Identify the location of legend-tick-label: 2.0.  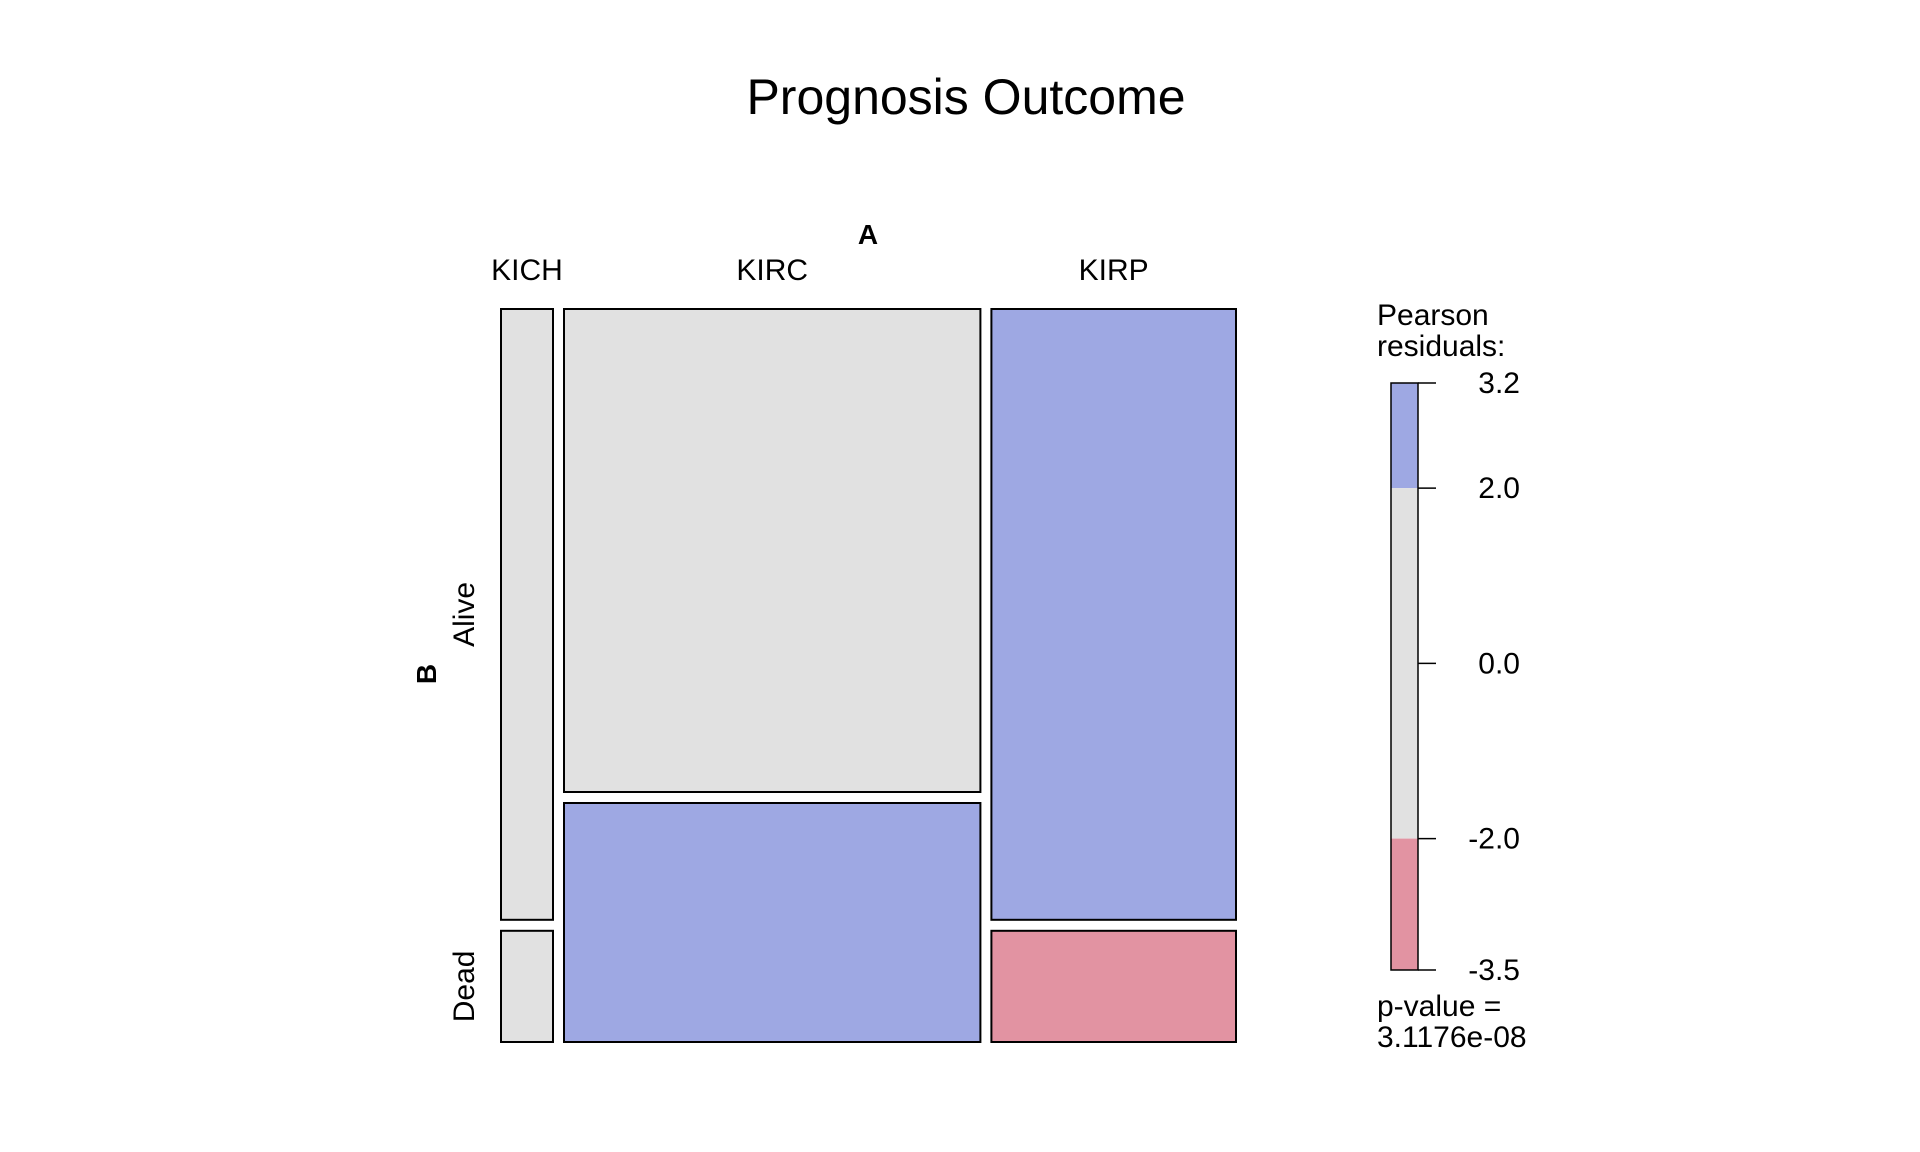
(1499, 488).